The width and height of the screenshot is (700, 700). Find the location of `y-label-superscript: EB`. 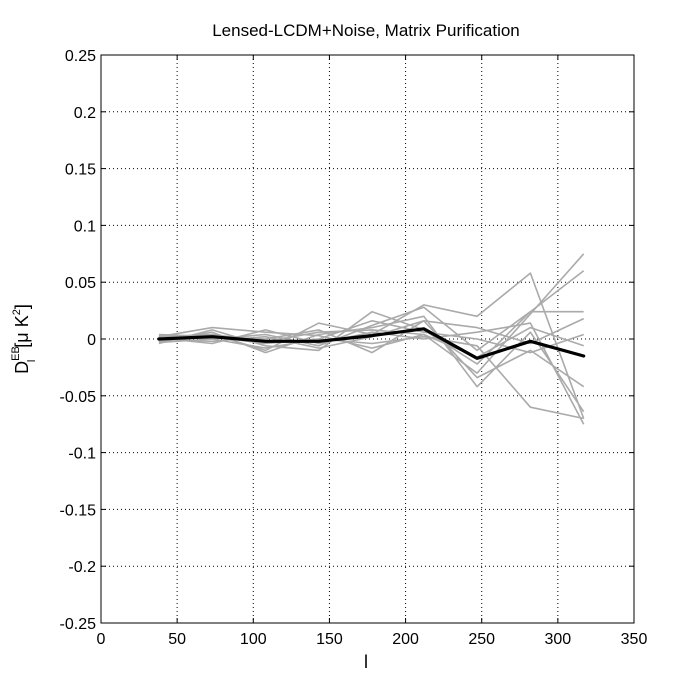

y-label-superscript: EB is located at coordinates (16, 353).